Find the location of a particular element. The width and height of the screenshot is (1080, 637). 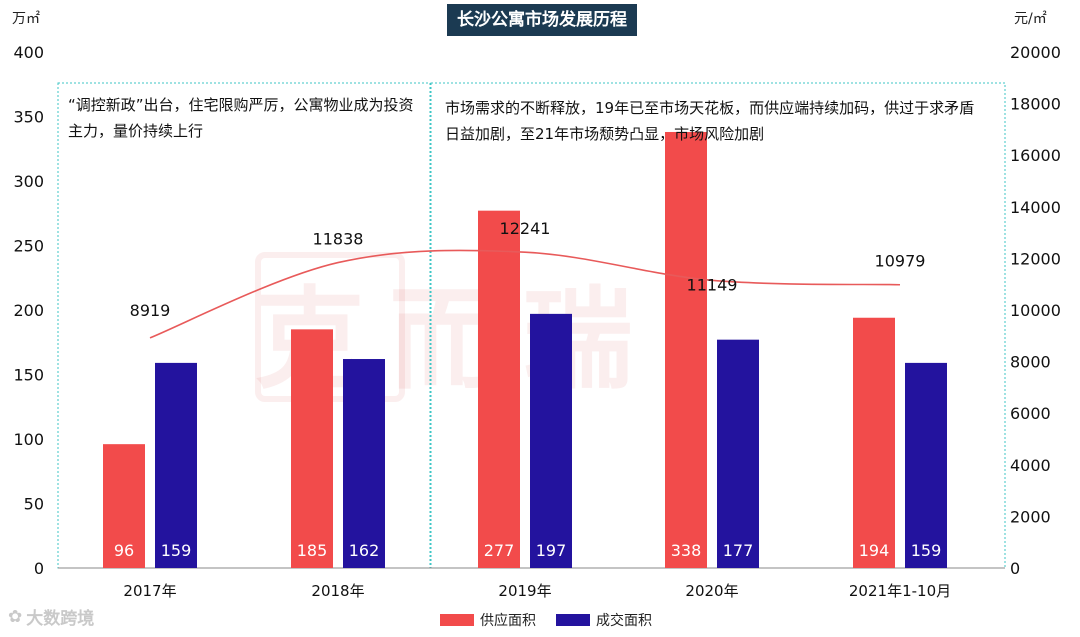

left-tick-label-0: 0 is located at coordinates (39, 568).